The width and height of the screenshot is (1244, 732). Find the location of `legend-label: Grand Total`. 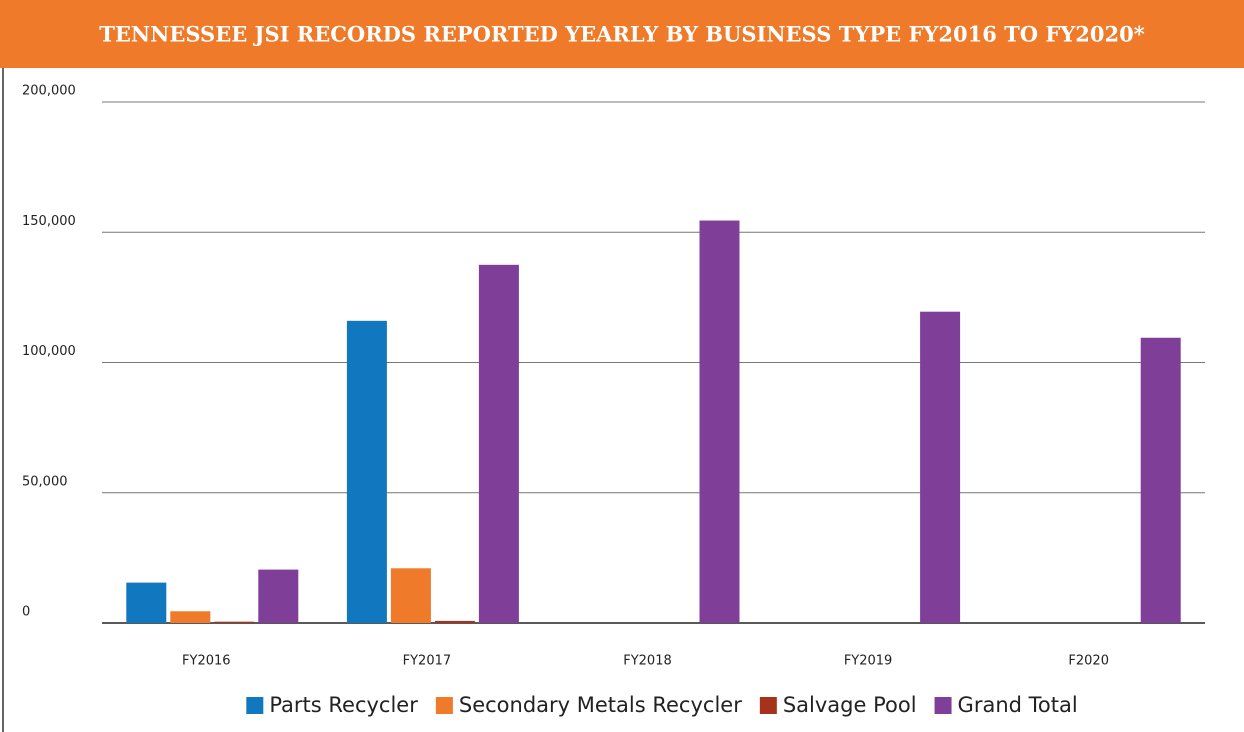

legend-label: Grand Total is located at coordinates (1018, 705).